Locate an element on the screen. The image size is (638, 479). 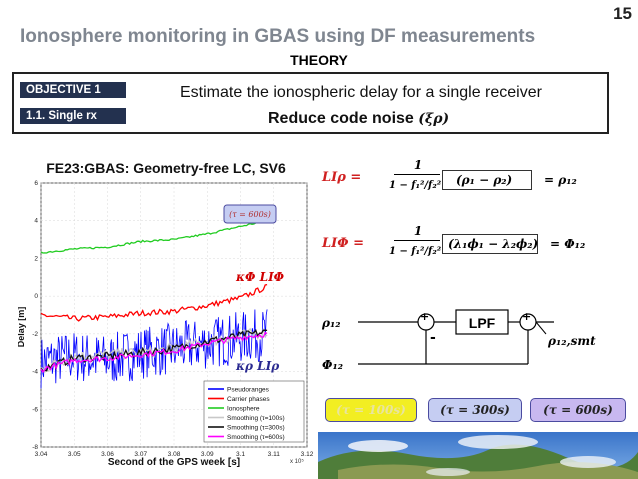
lpf-block-diagram: + - LPF + is located at coordinates (456, 337).